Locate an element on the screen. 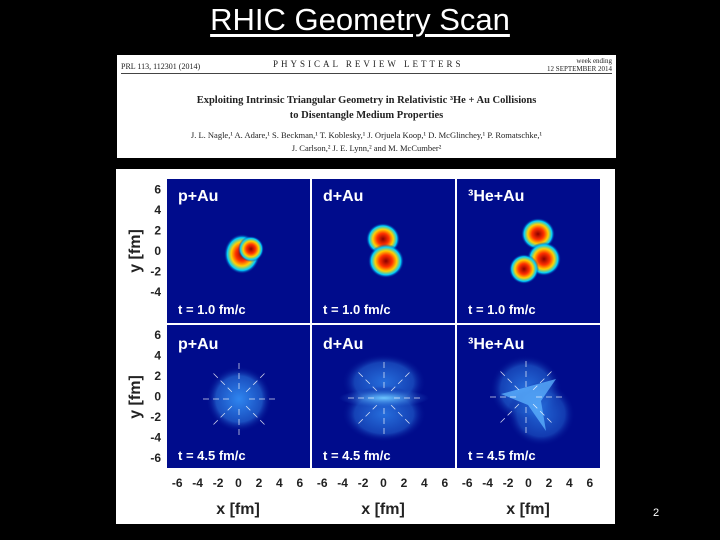 The height and width of the screenshot is (540, 720). y-tick-label: 0 is located at coordinates (157, 397).